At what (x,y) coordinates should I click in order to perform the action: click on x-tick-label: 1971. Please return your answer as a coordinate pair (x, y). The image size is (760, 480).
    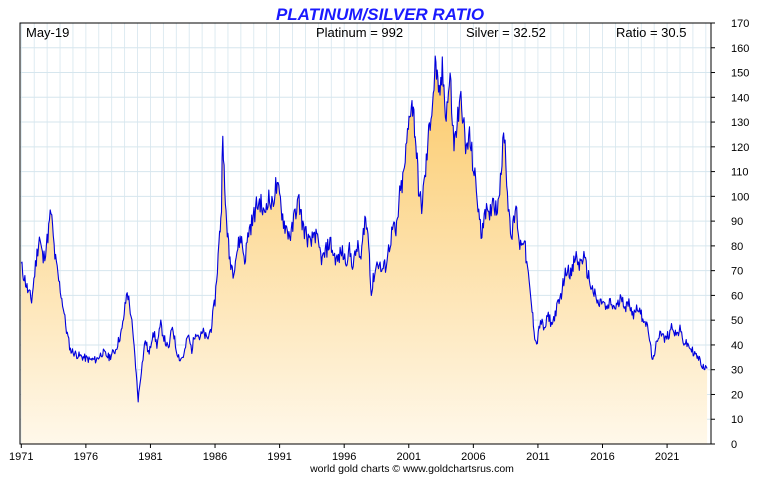
    Looking at the image, I should click on (21, 457).